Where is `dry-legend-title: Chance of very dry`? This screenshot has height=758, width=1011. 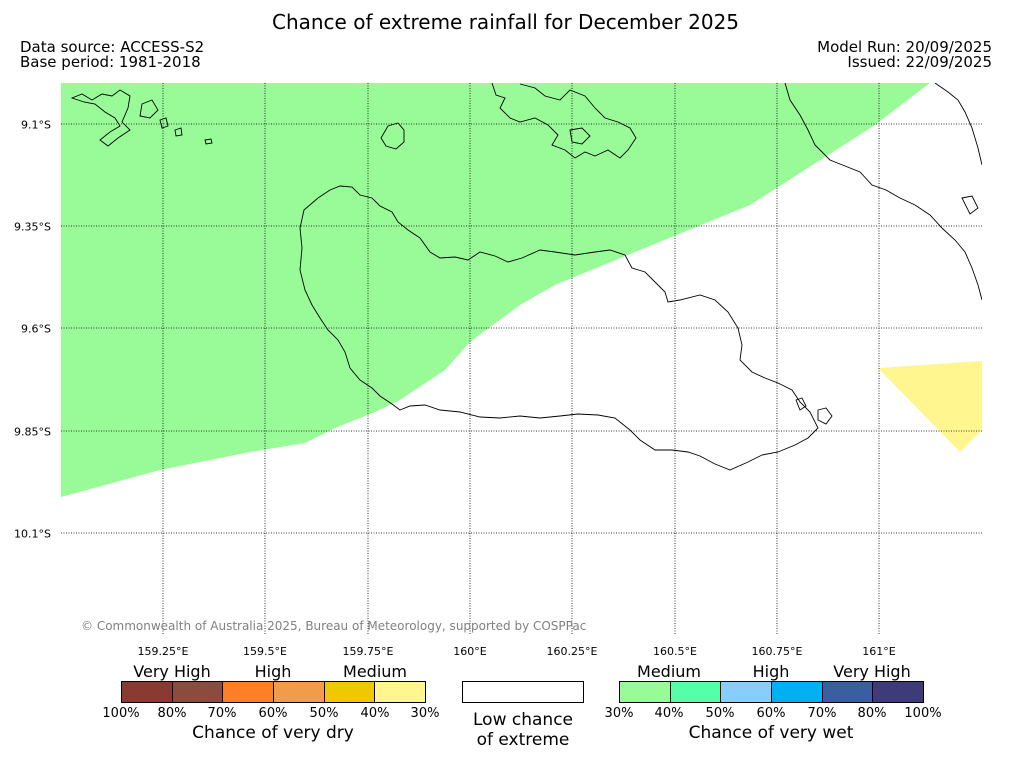 dry-legend-title: Chance of very dry is located at coordinates (273, 733).